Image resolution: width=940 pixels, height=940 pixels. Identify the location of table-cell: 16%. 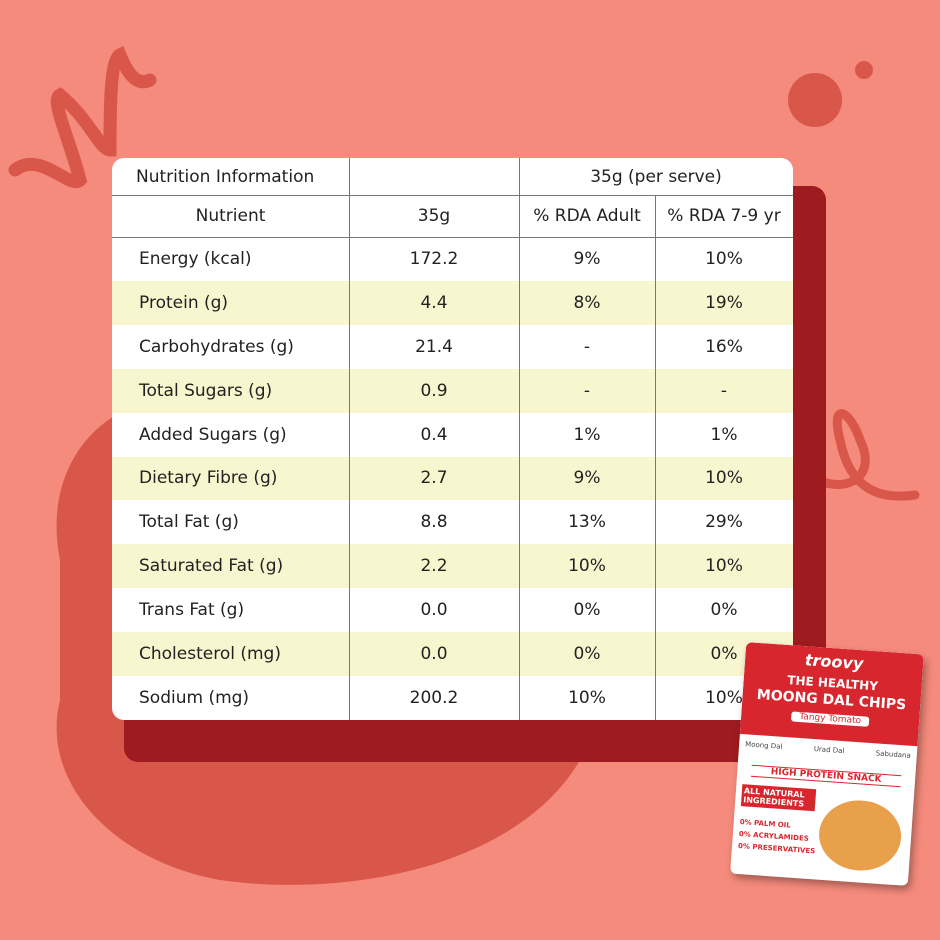
(724, 346).